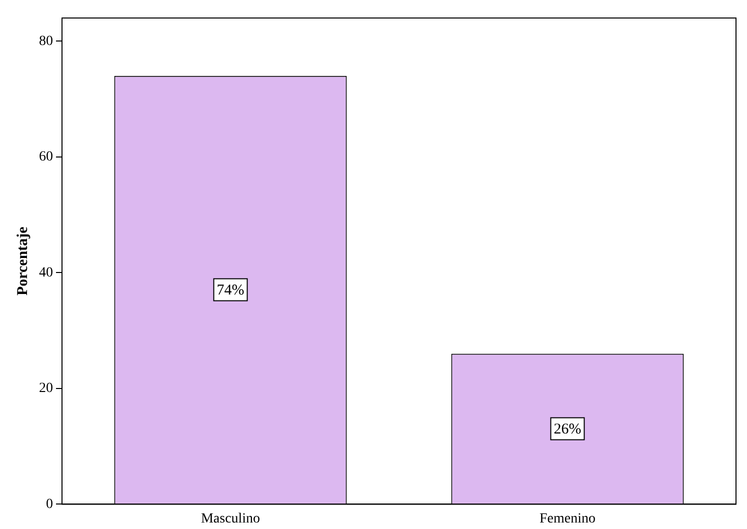 The image size is (747, 529). What do you see at coordinates (230, 518) in the screenshot?
I see `x-tick-label: Masculino` at bounding box center [230, 518].